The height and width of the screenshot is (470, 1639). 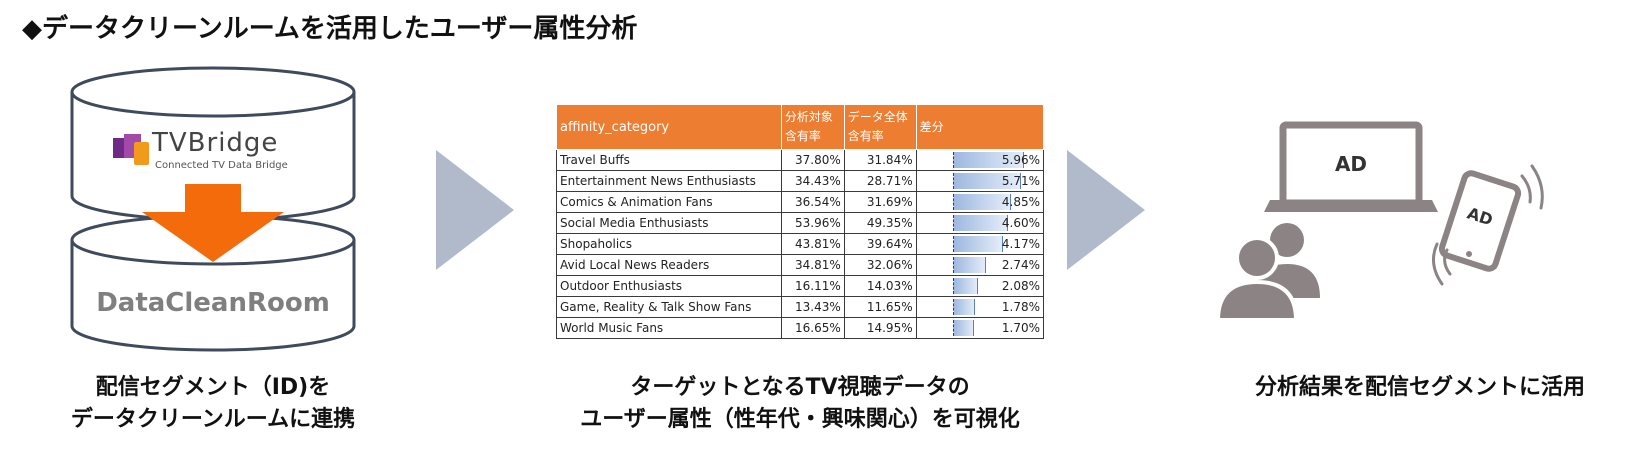 I want to click on header-diff: 差分, so click(x=980, y=127).